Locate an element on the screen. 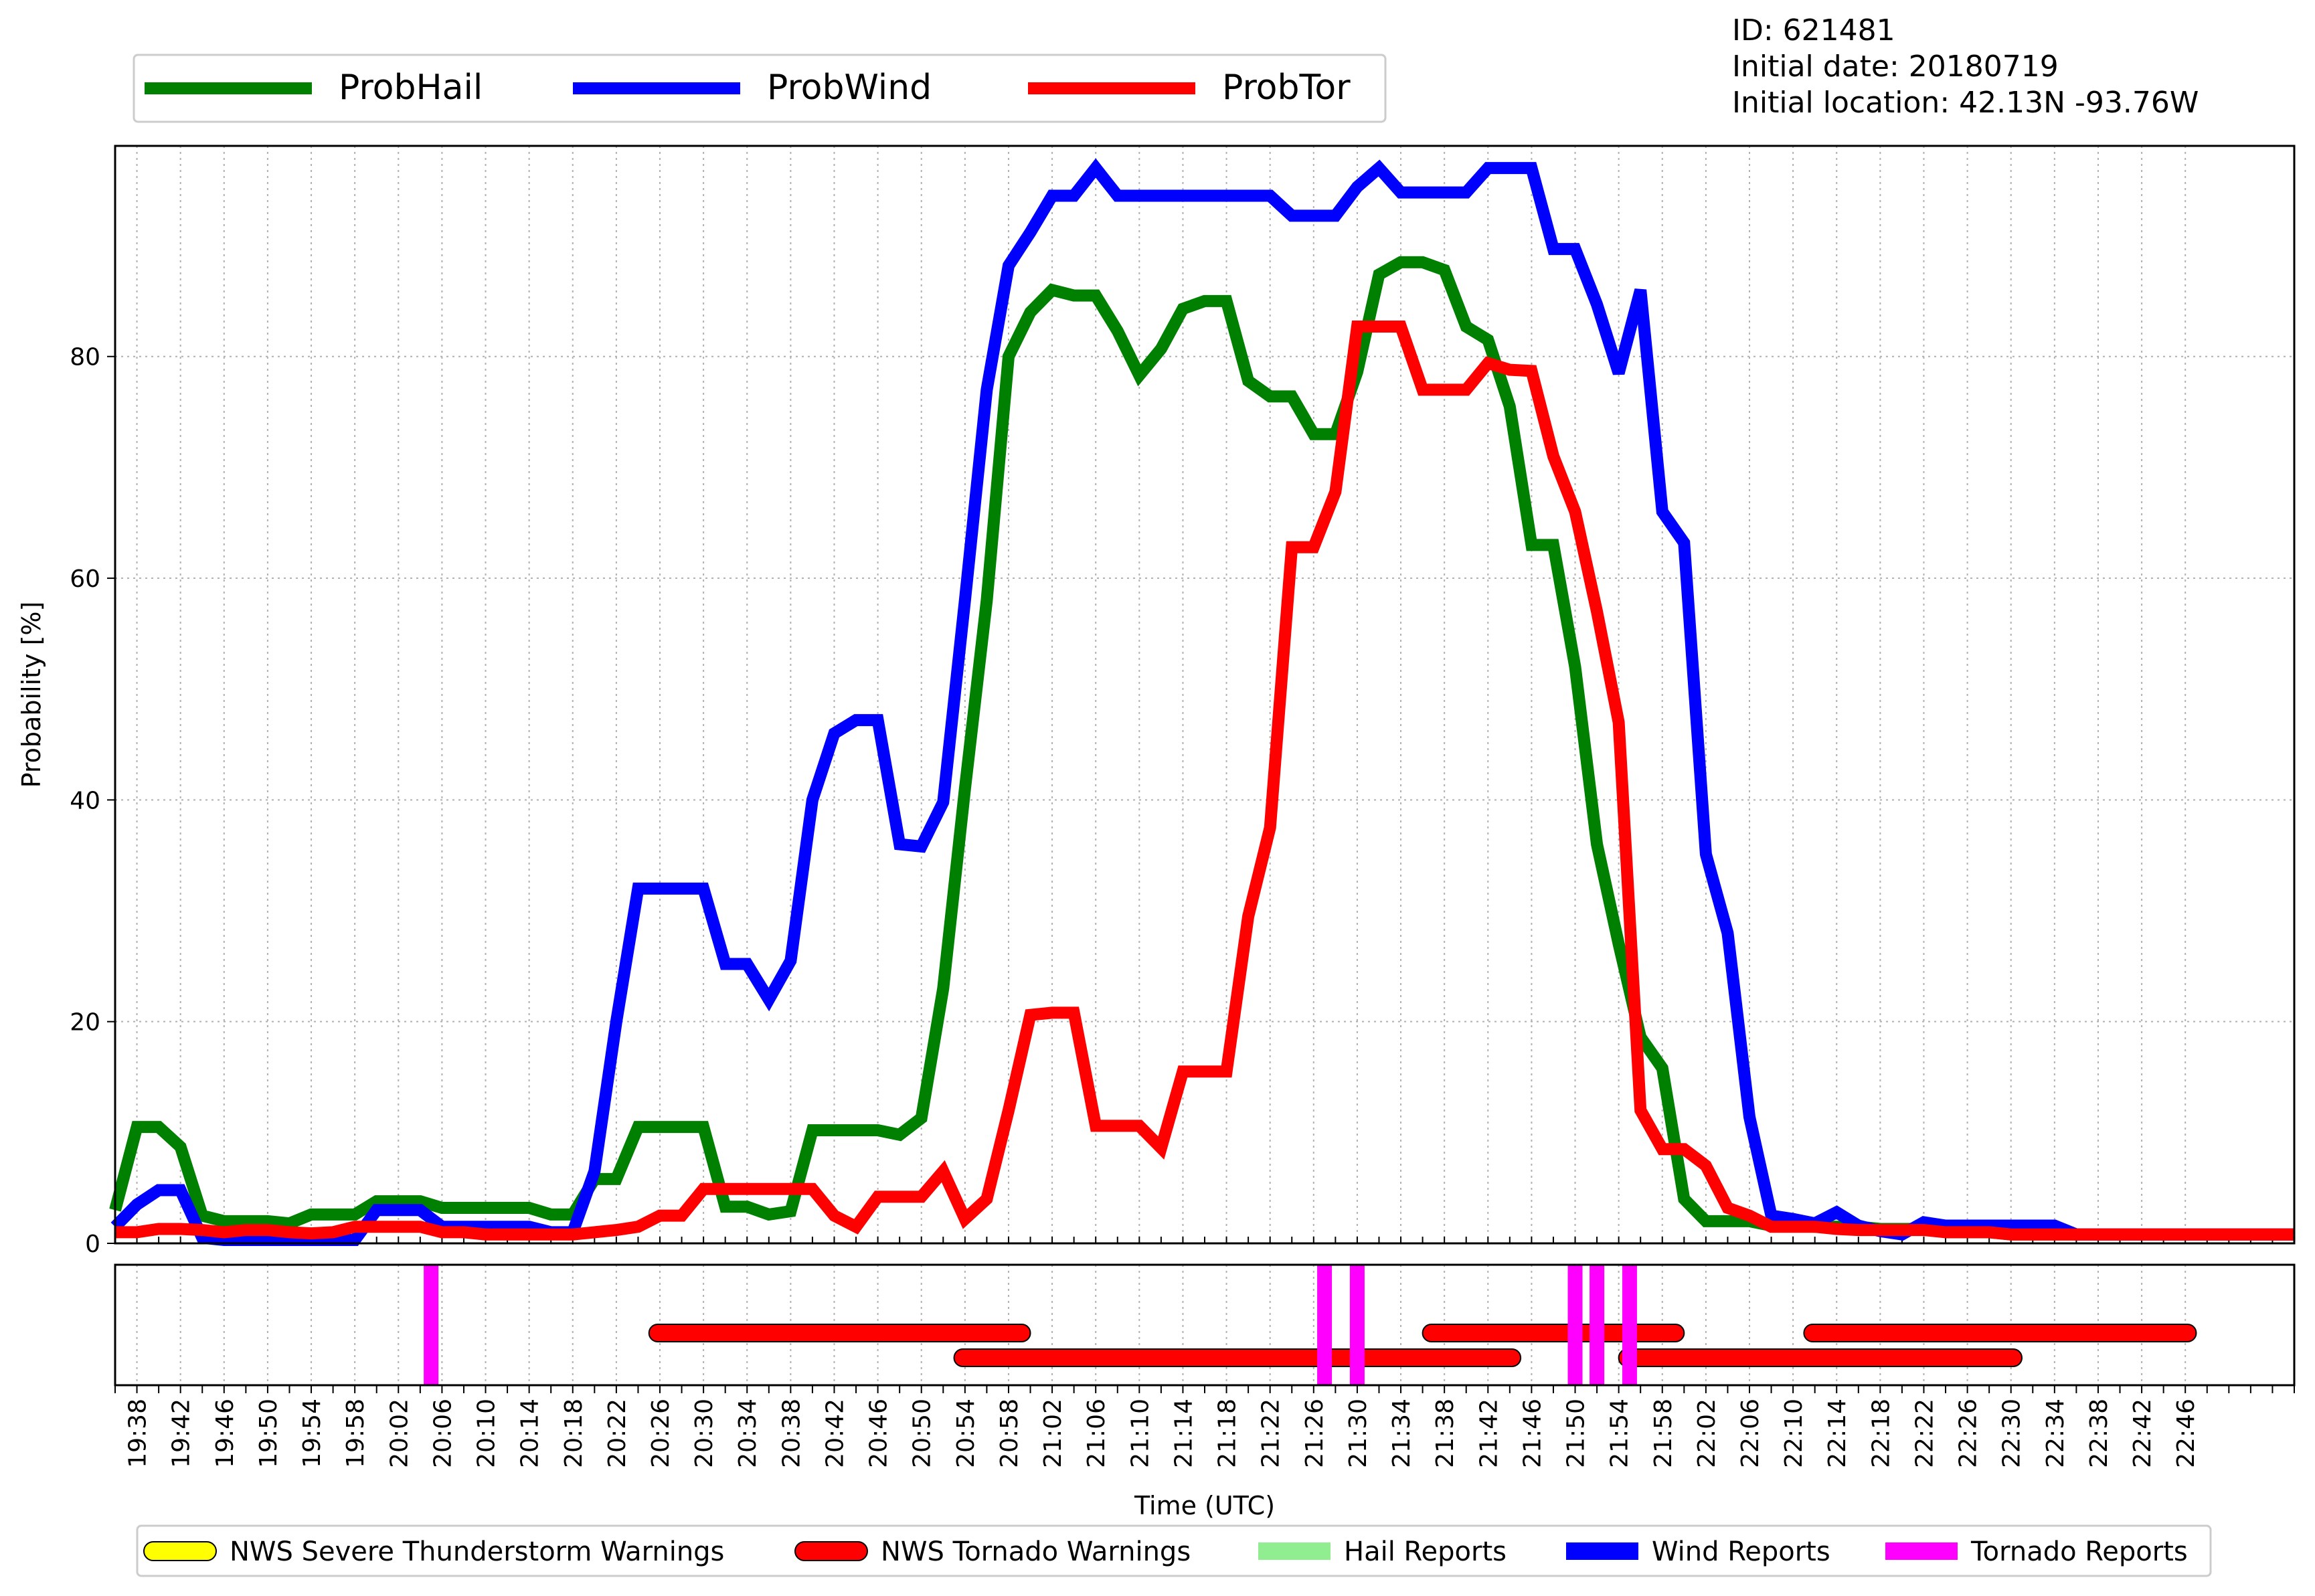  x-tick-label: 21:06 is located at coordinates (1097, 1433).